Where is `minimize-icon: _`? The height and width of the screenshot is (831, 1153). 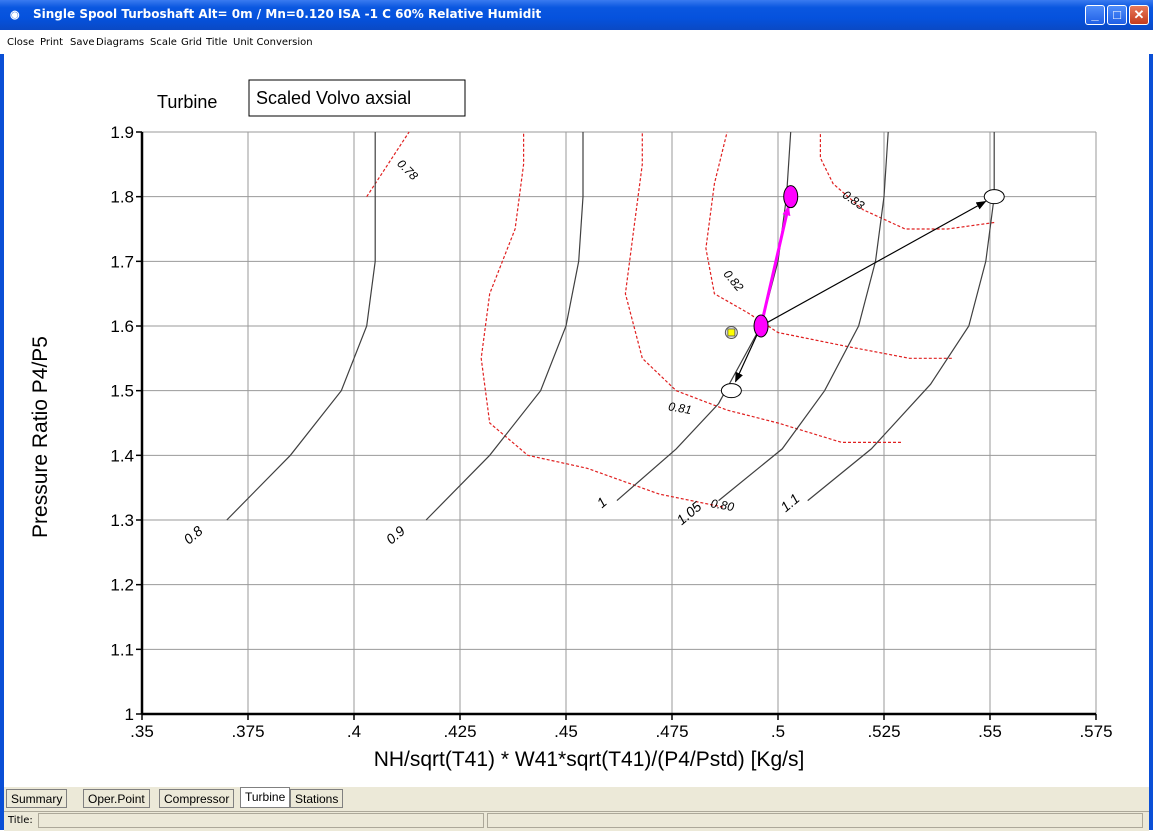 minimize-icon: _ is located at coordinates (1095, 15).